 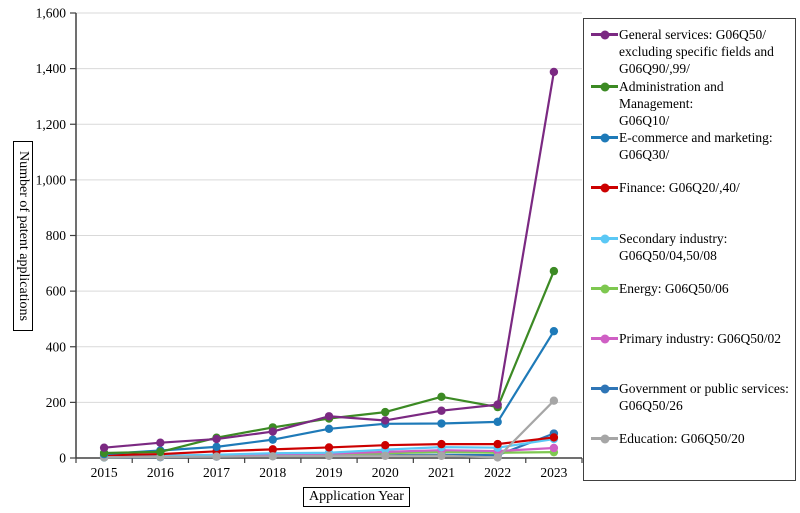 I want to click on y-axis-title: Number of patent applications, so click(x=23, y=236).